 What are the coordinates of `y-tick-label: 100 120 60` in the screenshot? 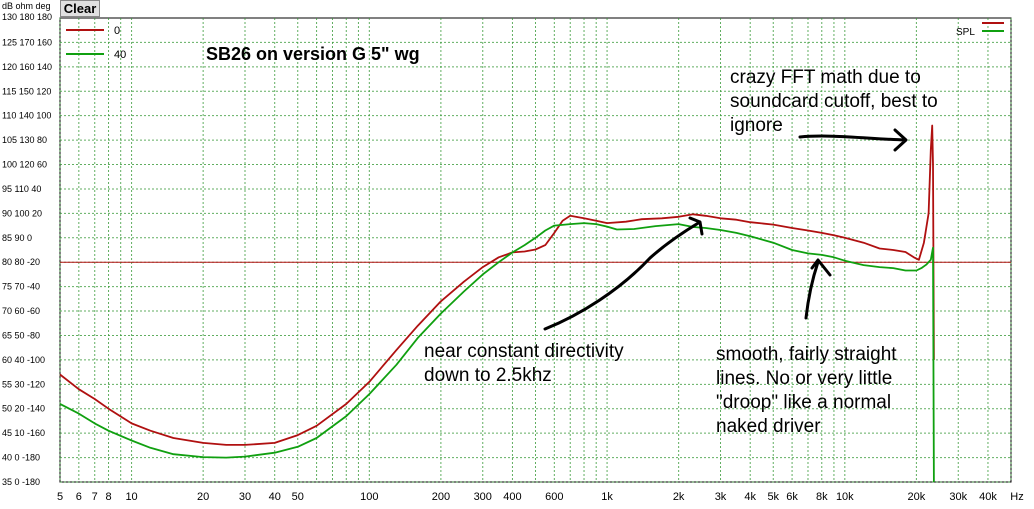 It's located at (24, 165).